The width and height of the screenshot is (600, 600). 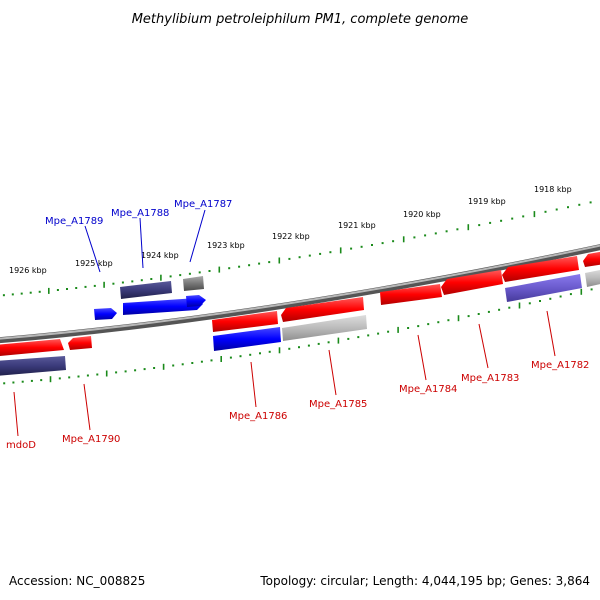 I want to click on tick-label-1922: 1922 kbp, so click(x=291, y=236).